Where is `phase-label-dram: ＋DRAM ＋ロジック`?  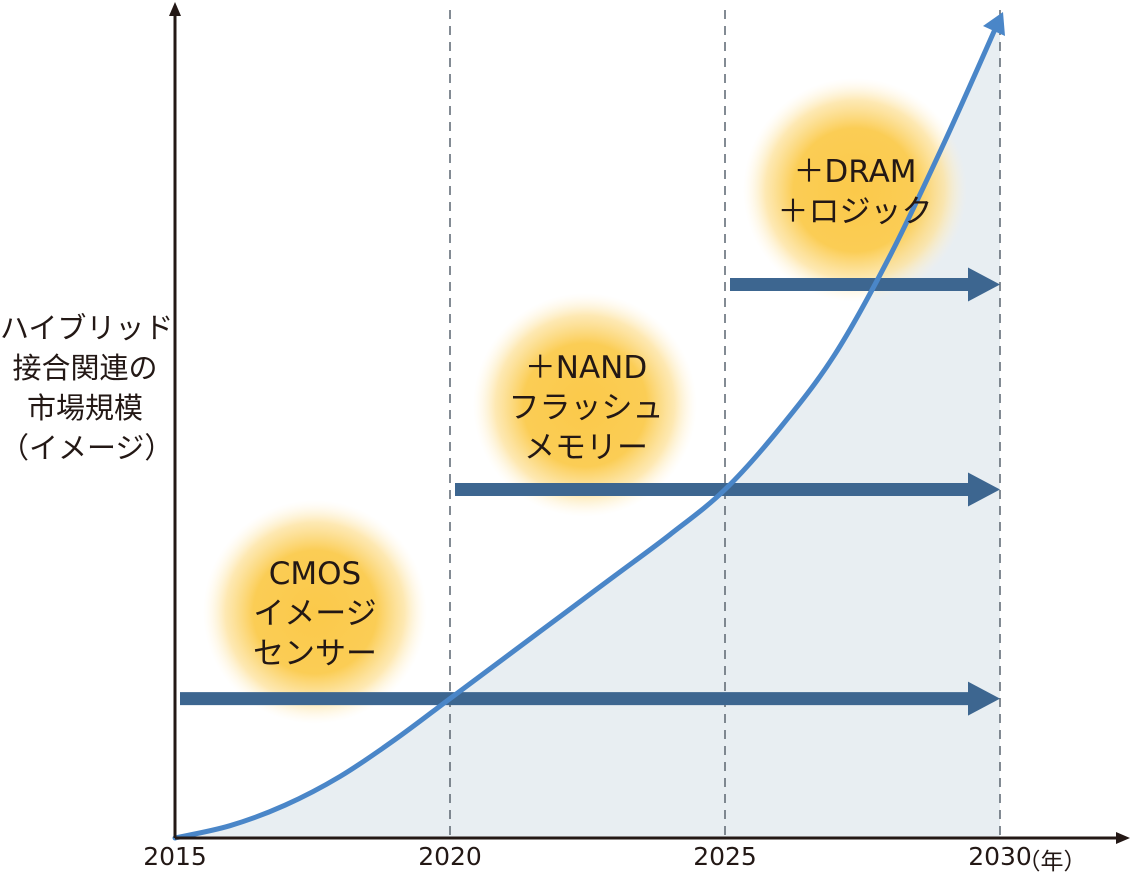 phase-label-dram: ＋DRAM ＋ロジック is located at coordinates (855, 192).